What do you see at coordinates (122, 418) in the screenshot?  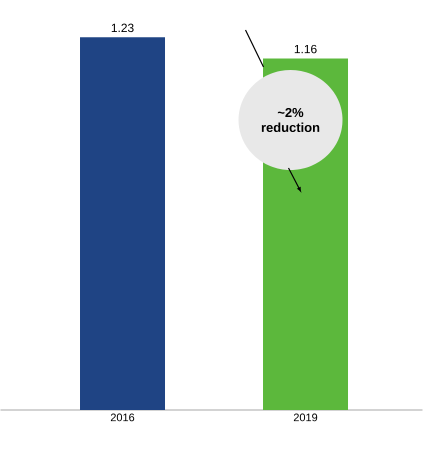 I see `x-tick-label: 2016` at bounding box center [122, 418].